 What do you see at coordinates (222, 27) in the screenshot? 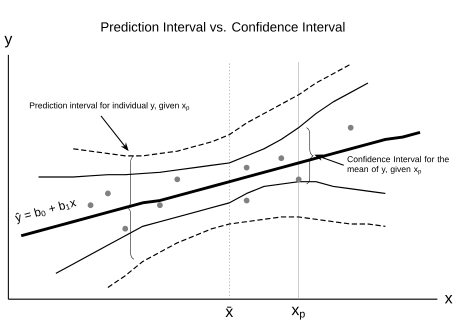
I see `chart-title: Prediction Interval vs. Confidence Interval` at bounding box center [222, 27].